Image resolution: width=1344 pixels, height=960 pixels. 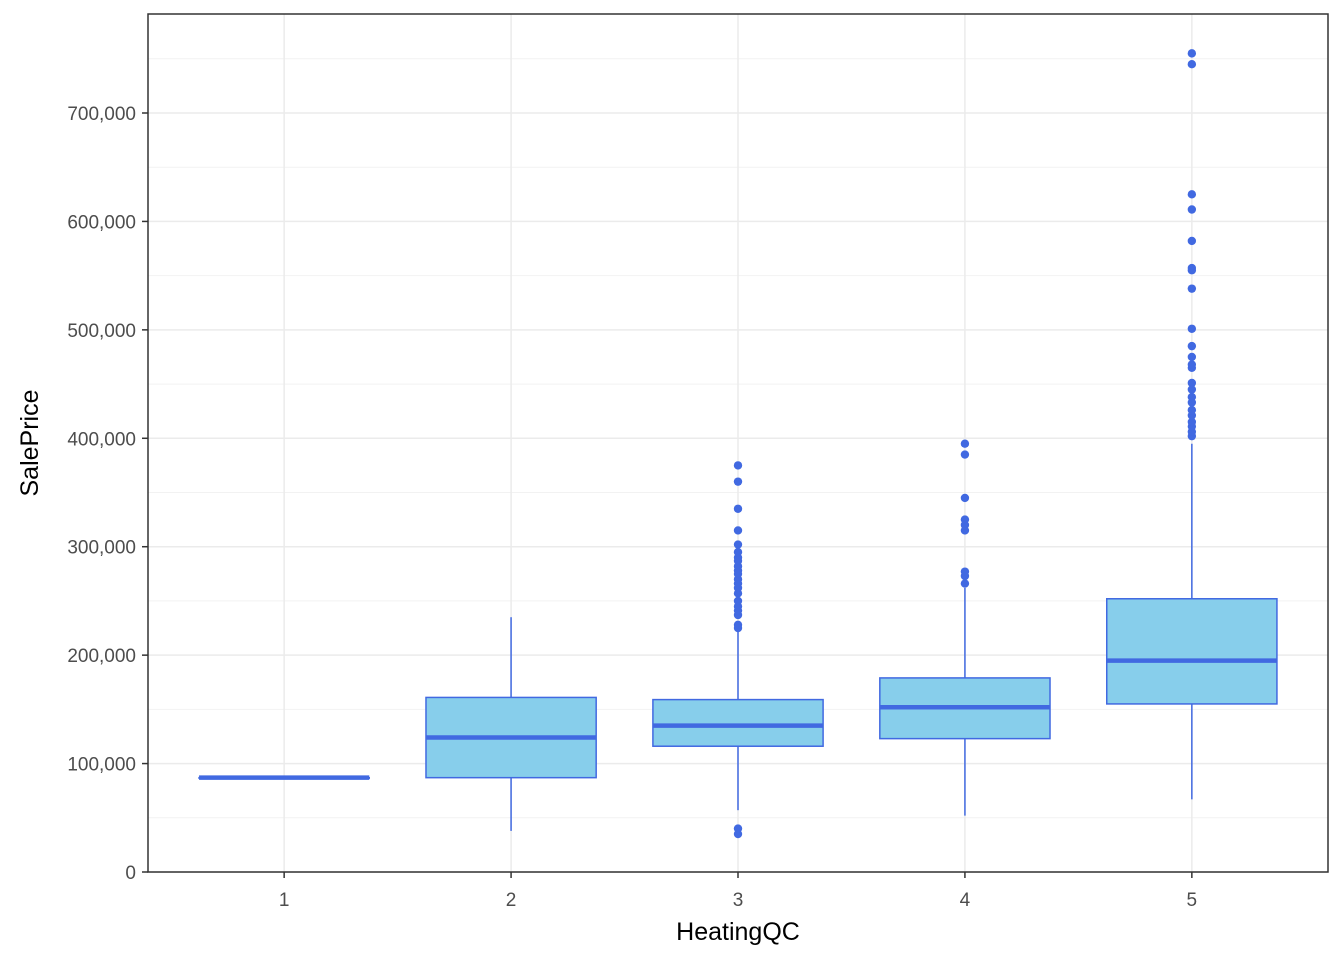 What do you see at coordinates (101, 765) in the screenshot?
I see `y-tick-label: 100,000` at bounding box center [101, 765].